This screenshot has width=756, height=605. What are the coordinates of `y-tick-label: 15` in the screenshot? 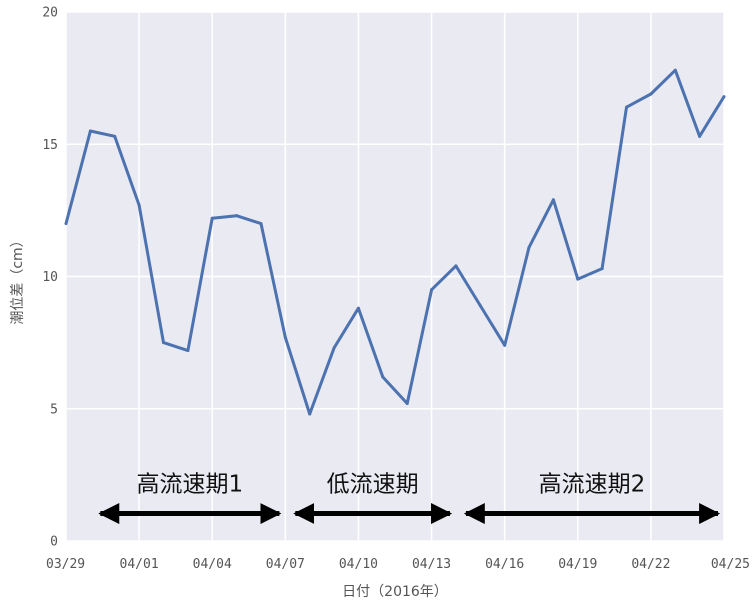 It's located at (50, 145).